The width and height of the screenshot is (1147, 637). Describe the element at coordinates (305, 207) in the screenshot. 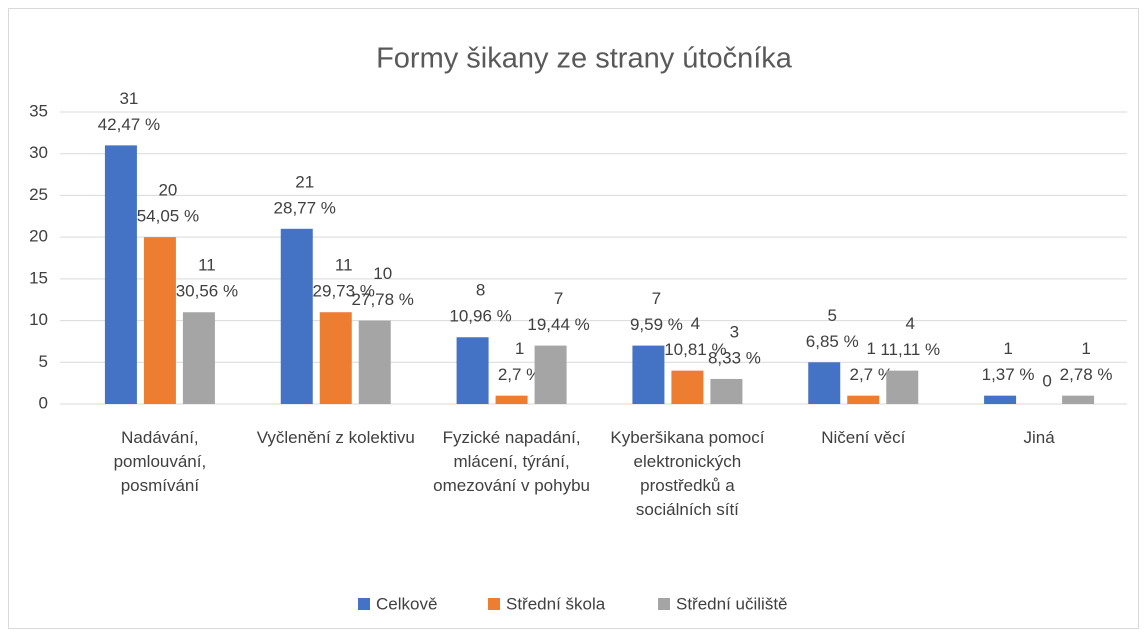

I see `percentage-label: 28,77 %` at that location.